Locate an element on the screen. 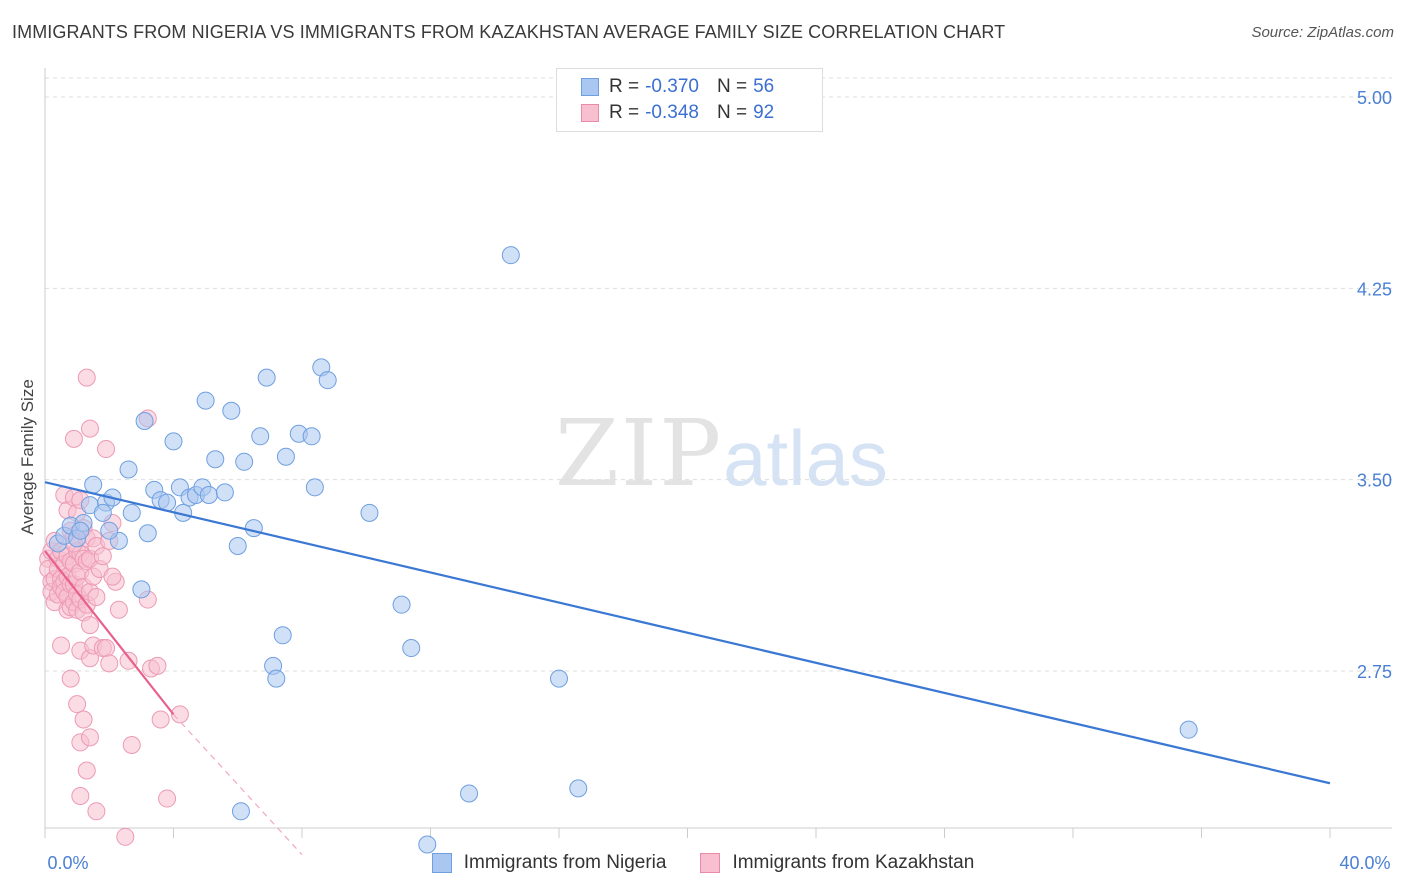 The image size is (1406, 892). legend-n-value: 92 is located at coordinates (764, 112).